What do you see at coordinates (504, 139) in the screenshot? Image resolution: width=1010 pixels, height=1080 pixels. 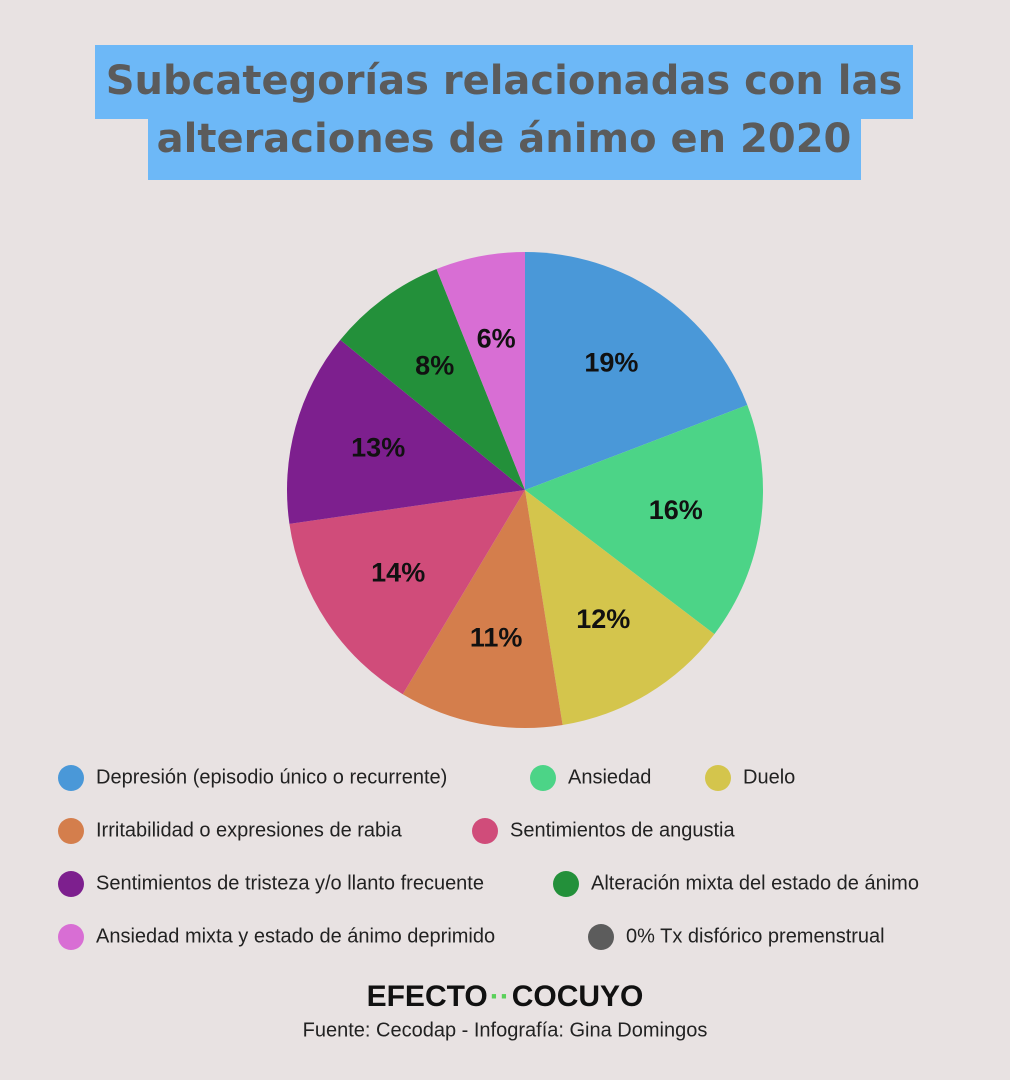 I see `chart-title: alteraciones de ánimo en 2020` at bounding box center [504, 139].